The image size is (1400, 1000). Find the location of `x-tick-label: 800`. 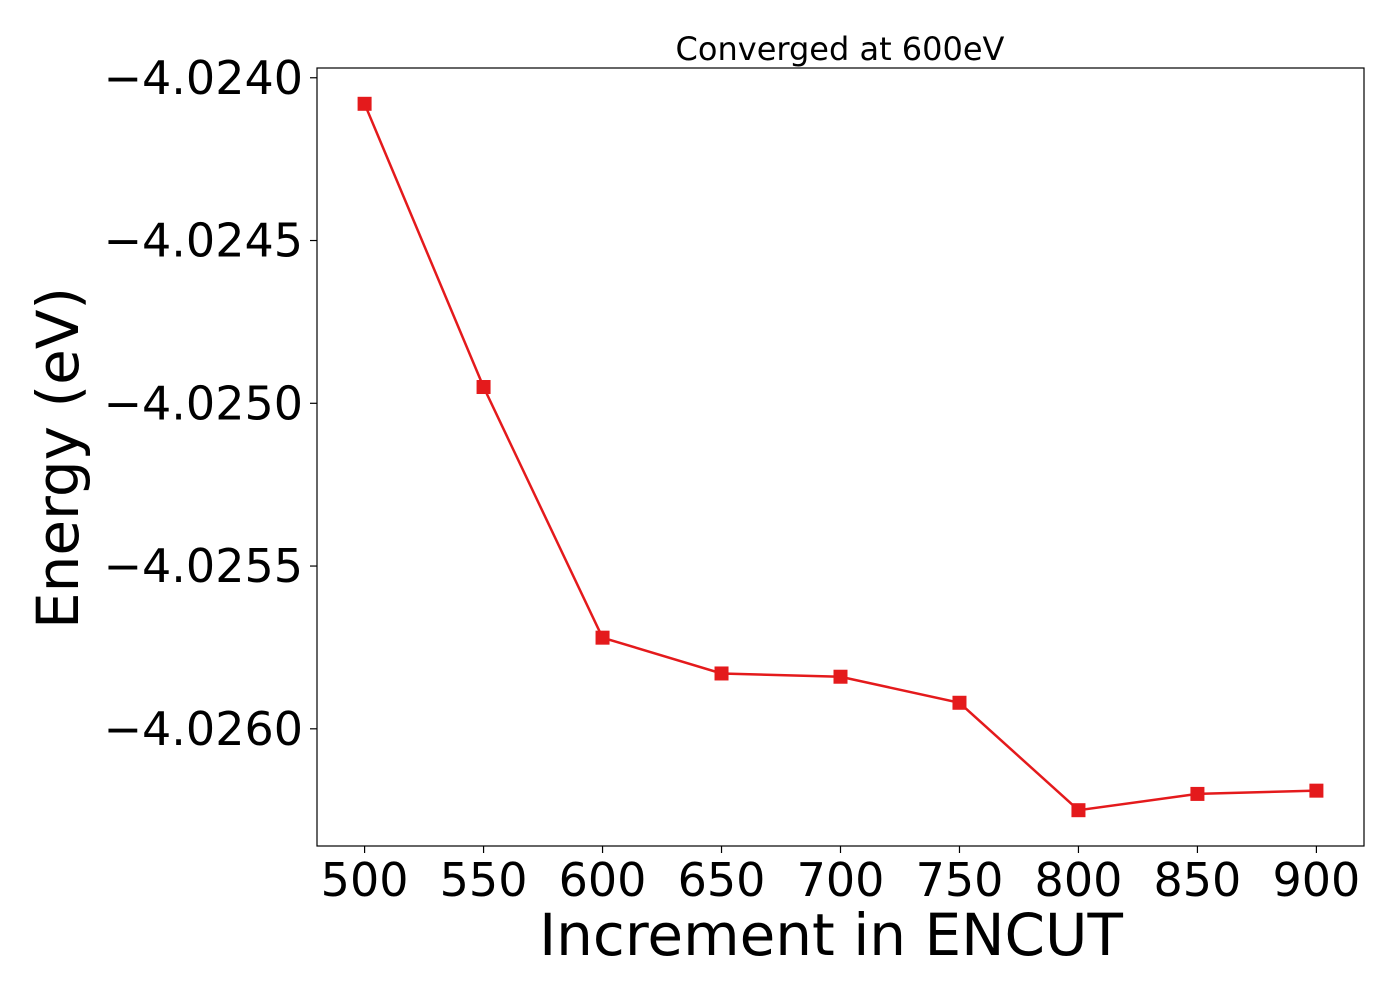

x-tick-label: 800 is located at coordinates (1079, 880).